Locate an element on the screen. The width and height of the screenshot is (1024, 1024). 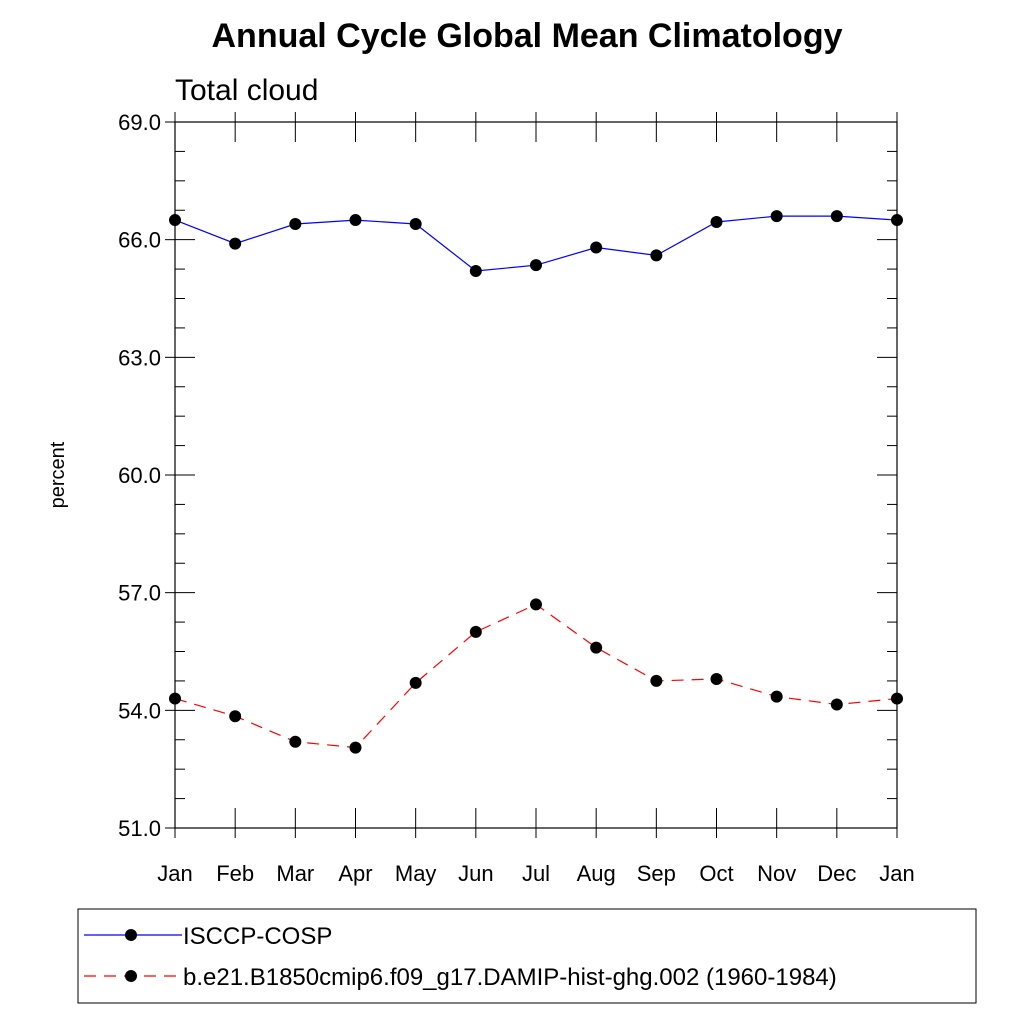
legend-box is located at coordinates (527, 956).